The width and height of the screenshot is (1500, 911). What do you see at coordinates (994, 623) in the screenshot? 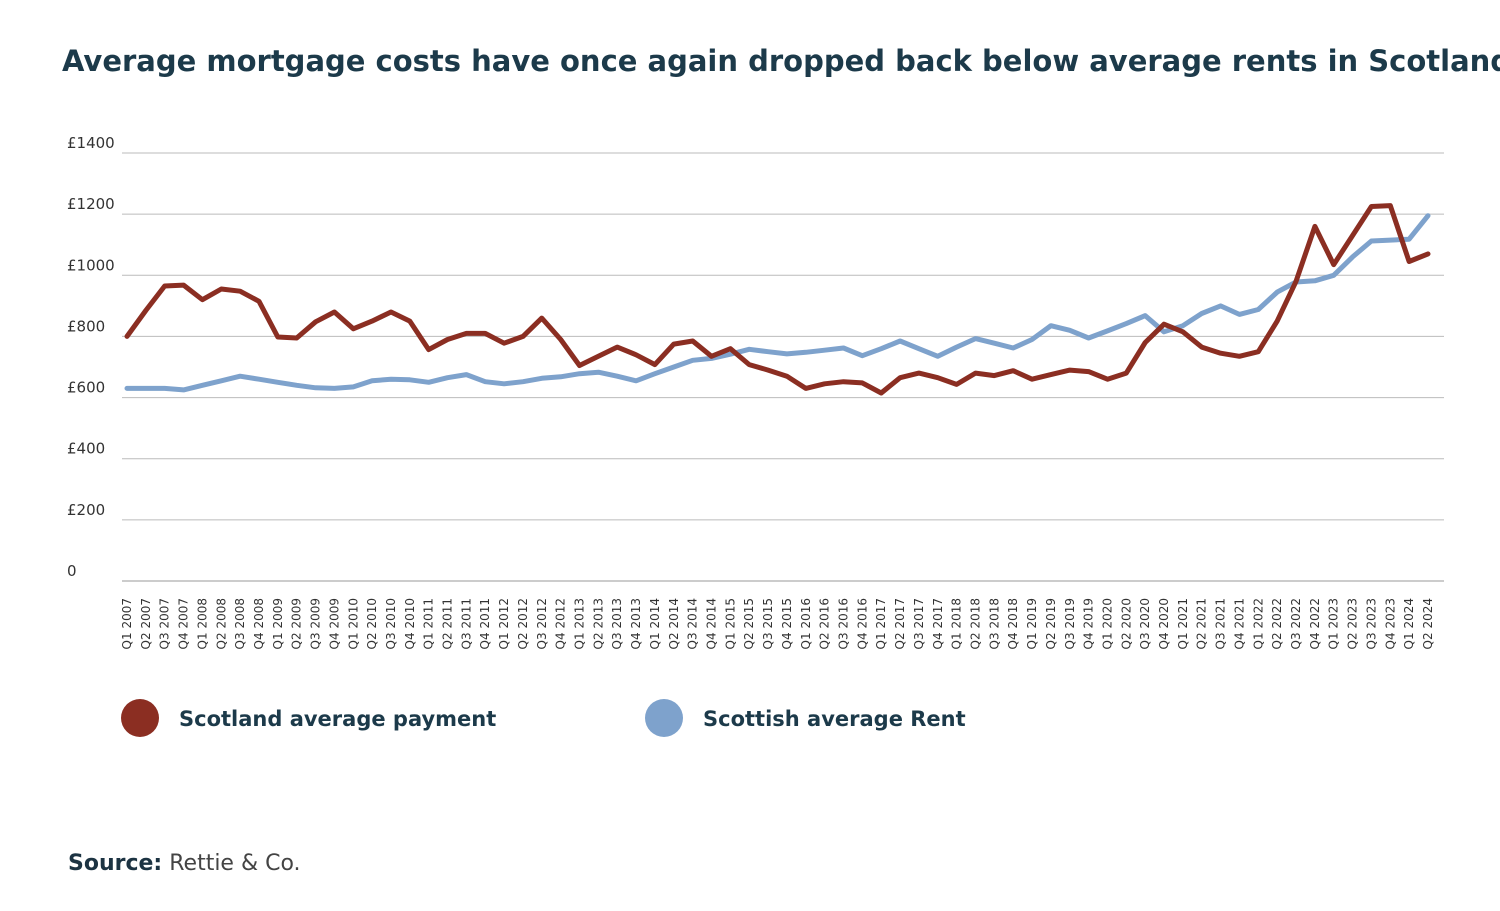
I see `x-tick-label: Q3 2018` at bounding box center [994, 623].